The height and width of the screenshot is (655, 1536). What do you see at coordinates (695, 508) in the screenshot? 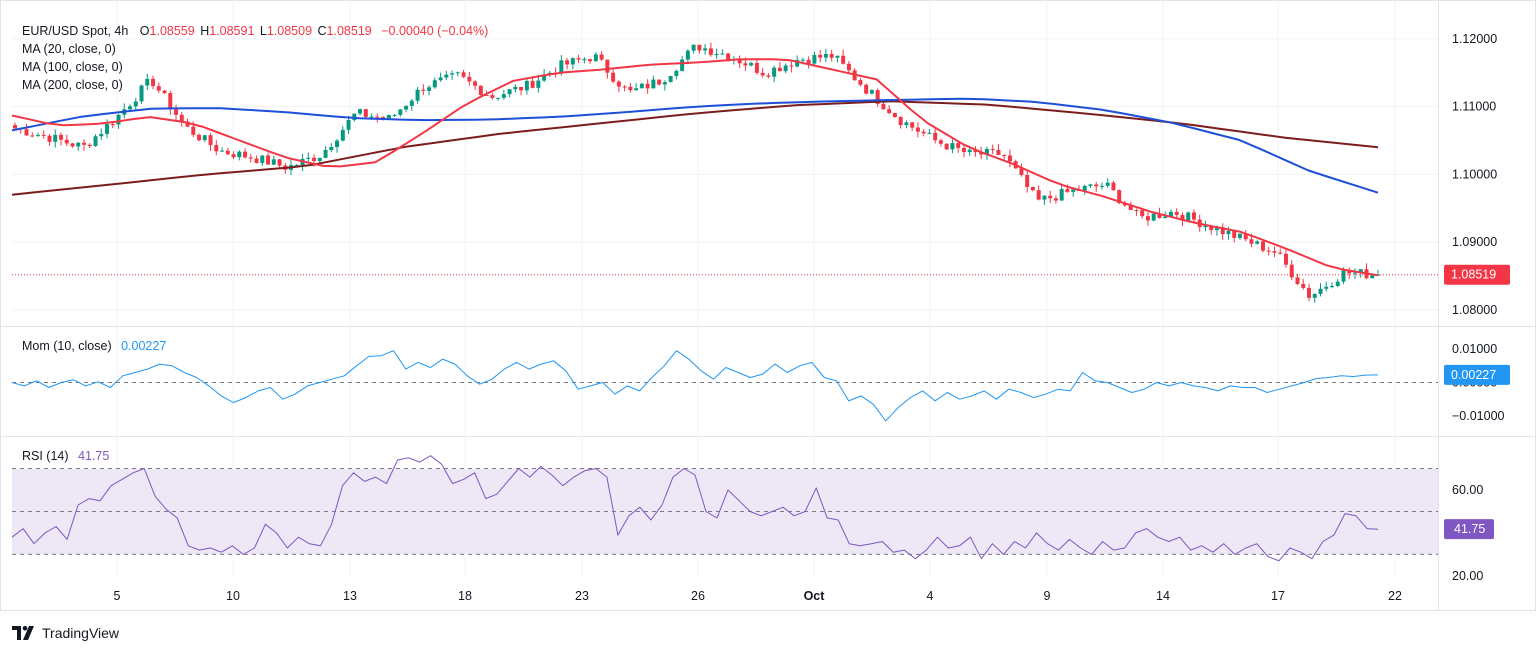
I see `rsi-line` at bounding box center [695, 508].